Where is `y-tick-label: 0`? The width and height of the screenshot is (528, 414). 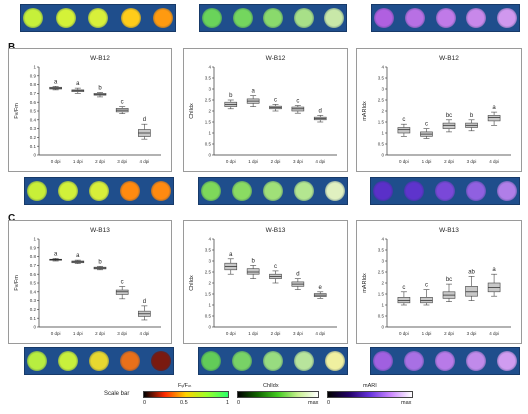
y-tick-label: 0 is located at coordinates (382, 155).